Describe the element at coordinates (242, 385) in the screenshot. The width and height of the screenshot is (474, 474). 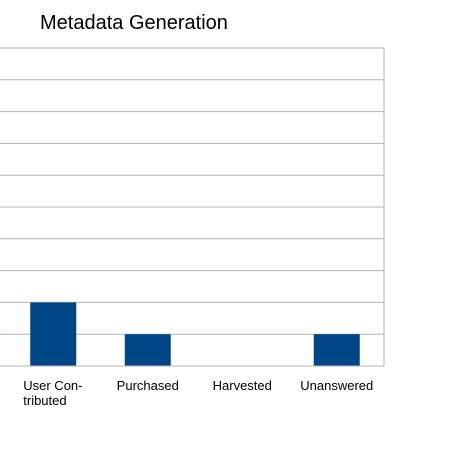
I see `x-tick-label: Harvested` at that location.